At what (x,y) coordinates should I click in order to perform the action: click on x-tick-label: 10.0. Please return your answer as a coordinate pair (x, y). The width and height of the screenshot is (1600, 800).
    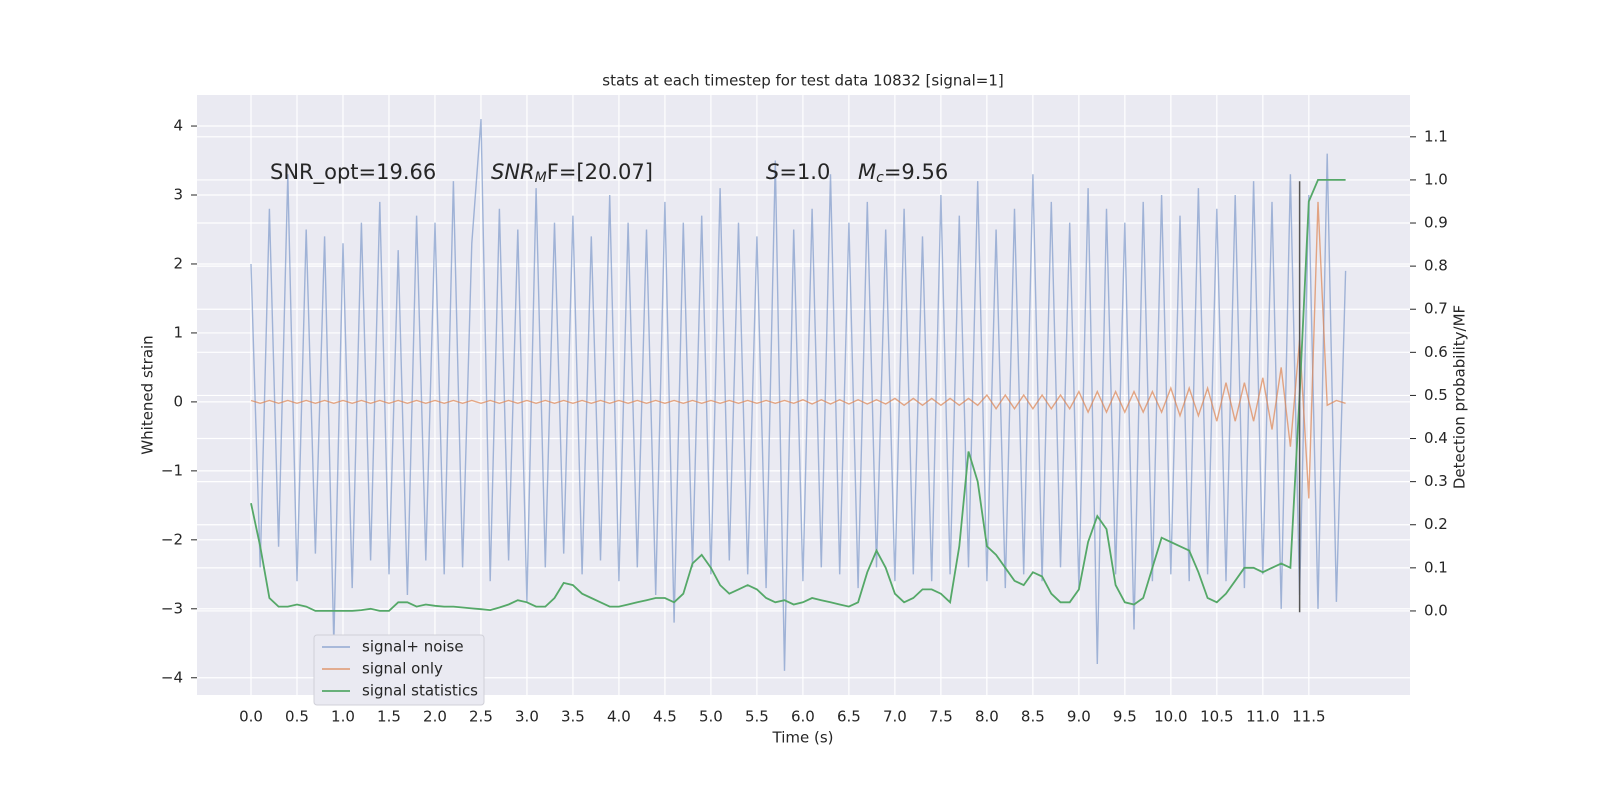
    Looking at the image, I should click on (1170, 717).